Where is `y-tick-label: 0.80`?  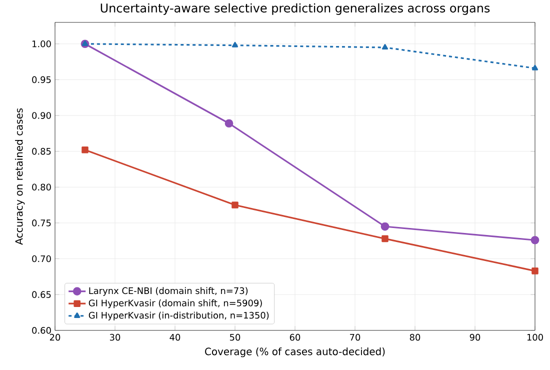 y-tick-label: 0.80 is located at coordinates (41, 187).